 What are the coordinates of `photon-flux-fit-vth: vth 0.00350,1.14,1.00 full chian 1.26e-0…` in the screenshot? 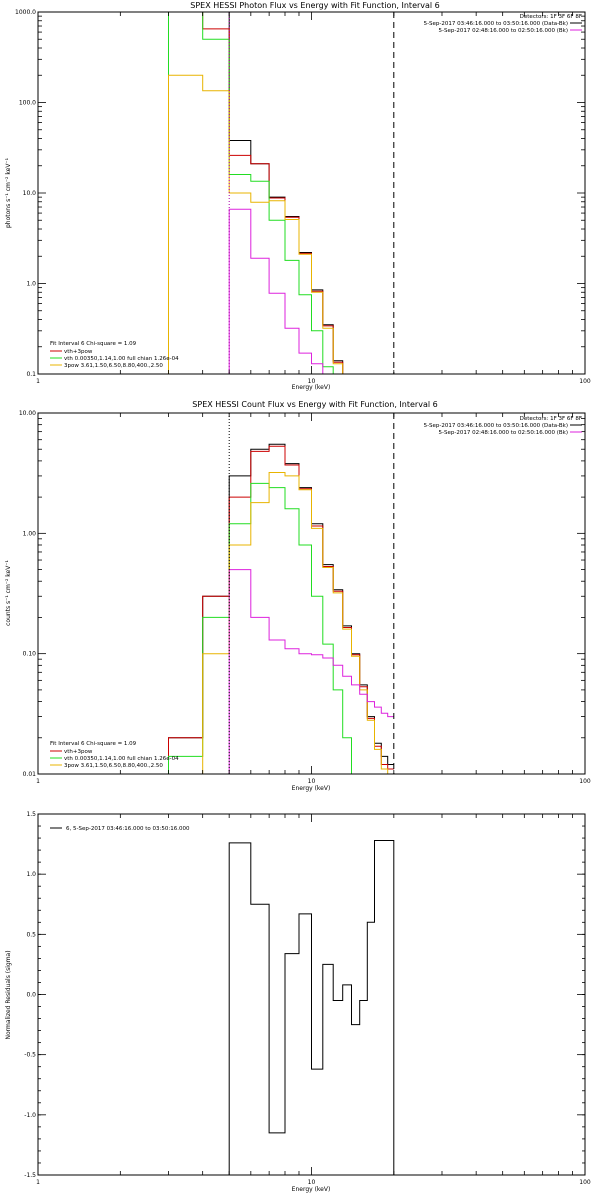 It's located at (121, 359).